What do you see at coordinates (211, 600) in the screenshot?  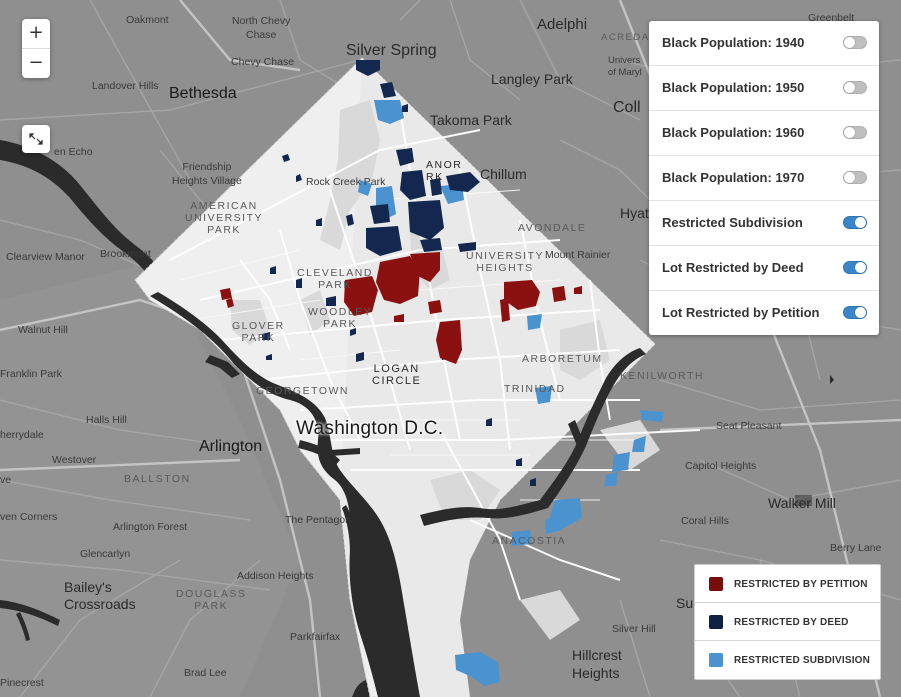 I see `map-label-douglass-park: DOUGLASS PARK` at bounding box center [211, 600].